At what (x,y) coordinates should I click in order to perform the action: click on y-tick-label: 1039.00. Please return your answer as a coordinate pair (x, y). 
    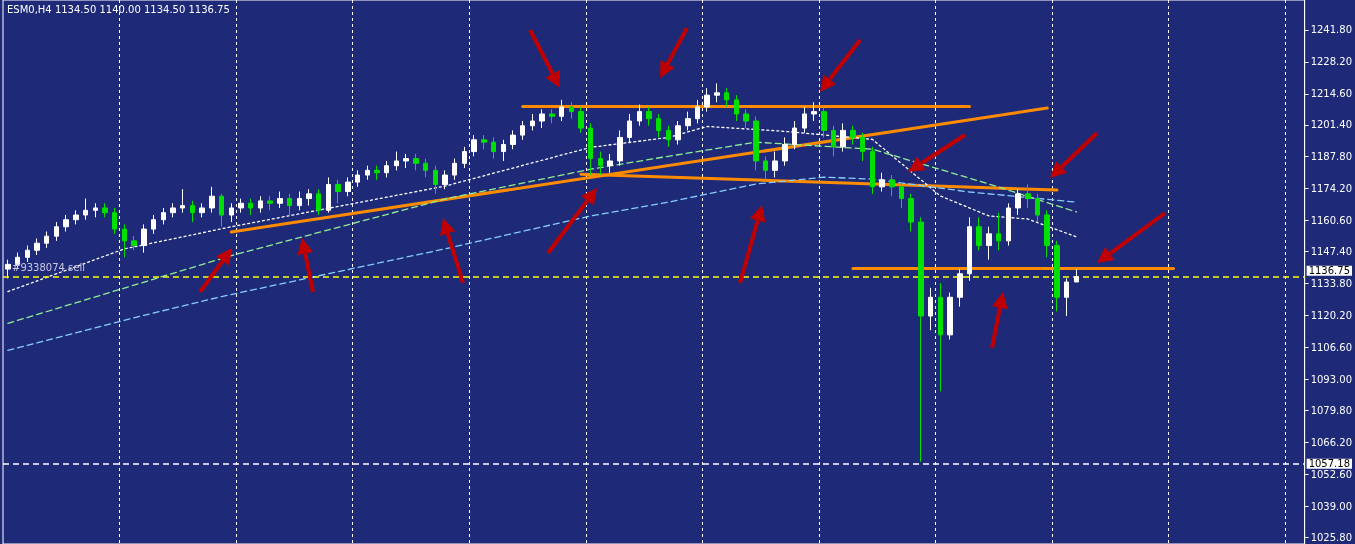
    Looking at the image, I should click on (1331, 506).